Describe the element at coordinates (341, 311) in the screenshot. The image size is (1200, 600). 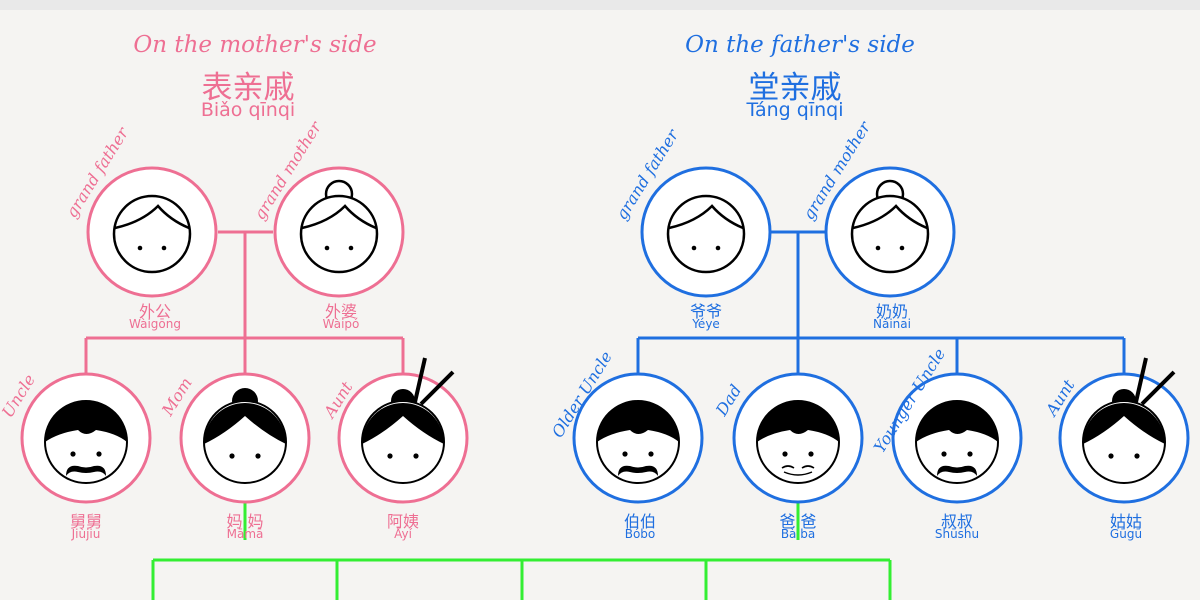
I see `relative-chinese-name: 外婆` at that location.